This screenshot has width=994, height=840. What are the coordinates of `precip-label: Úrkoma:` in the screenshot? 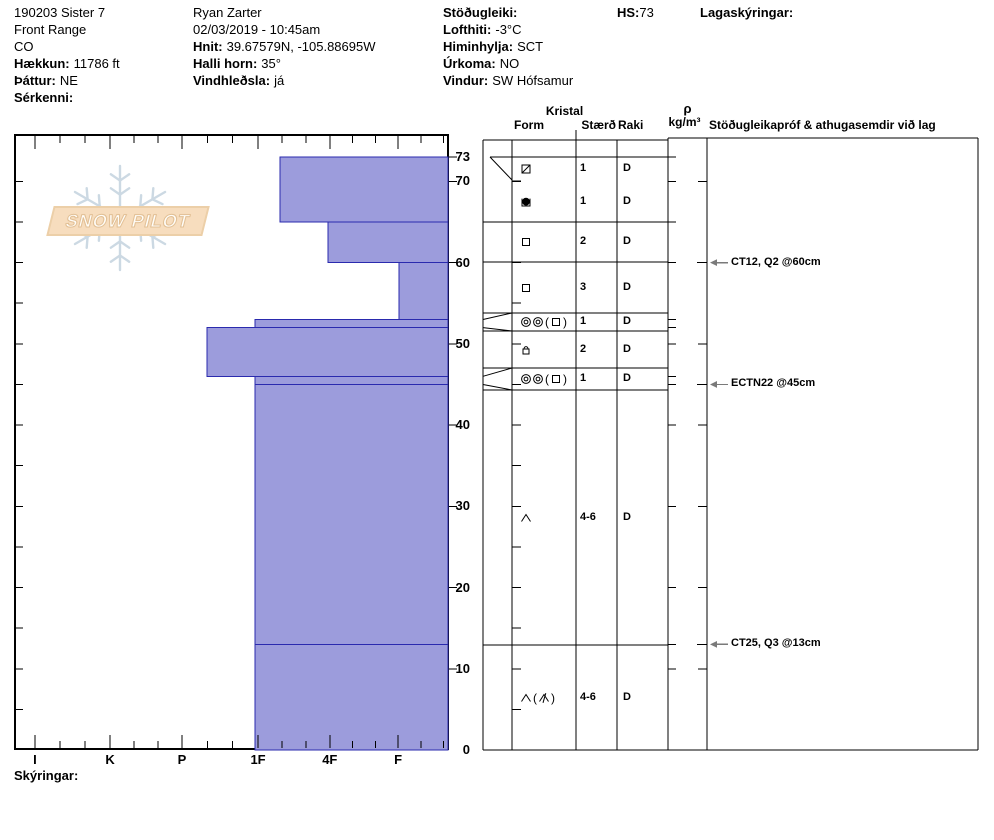 It's located at (469, 63).